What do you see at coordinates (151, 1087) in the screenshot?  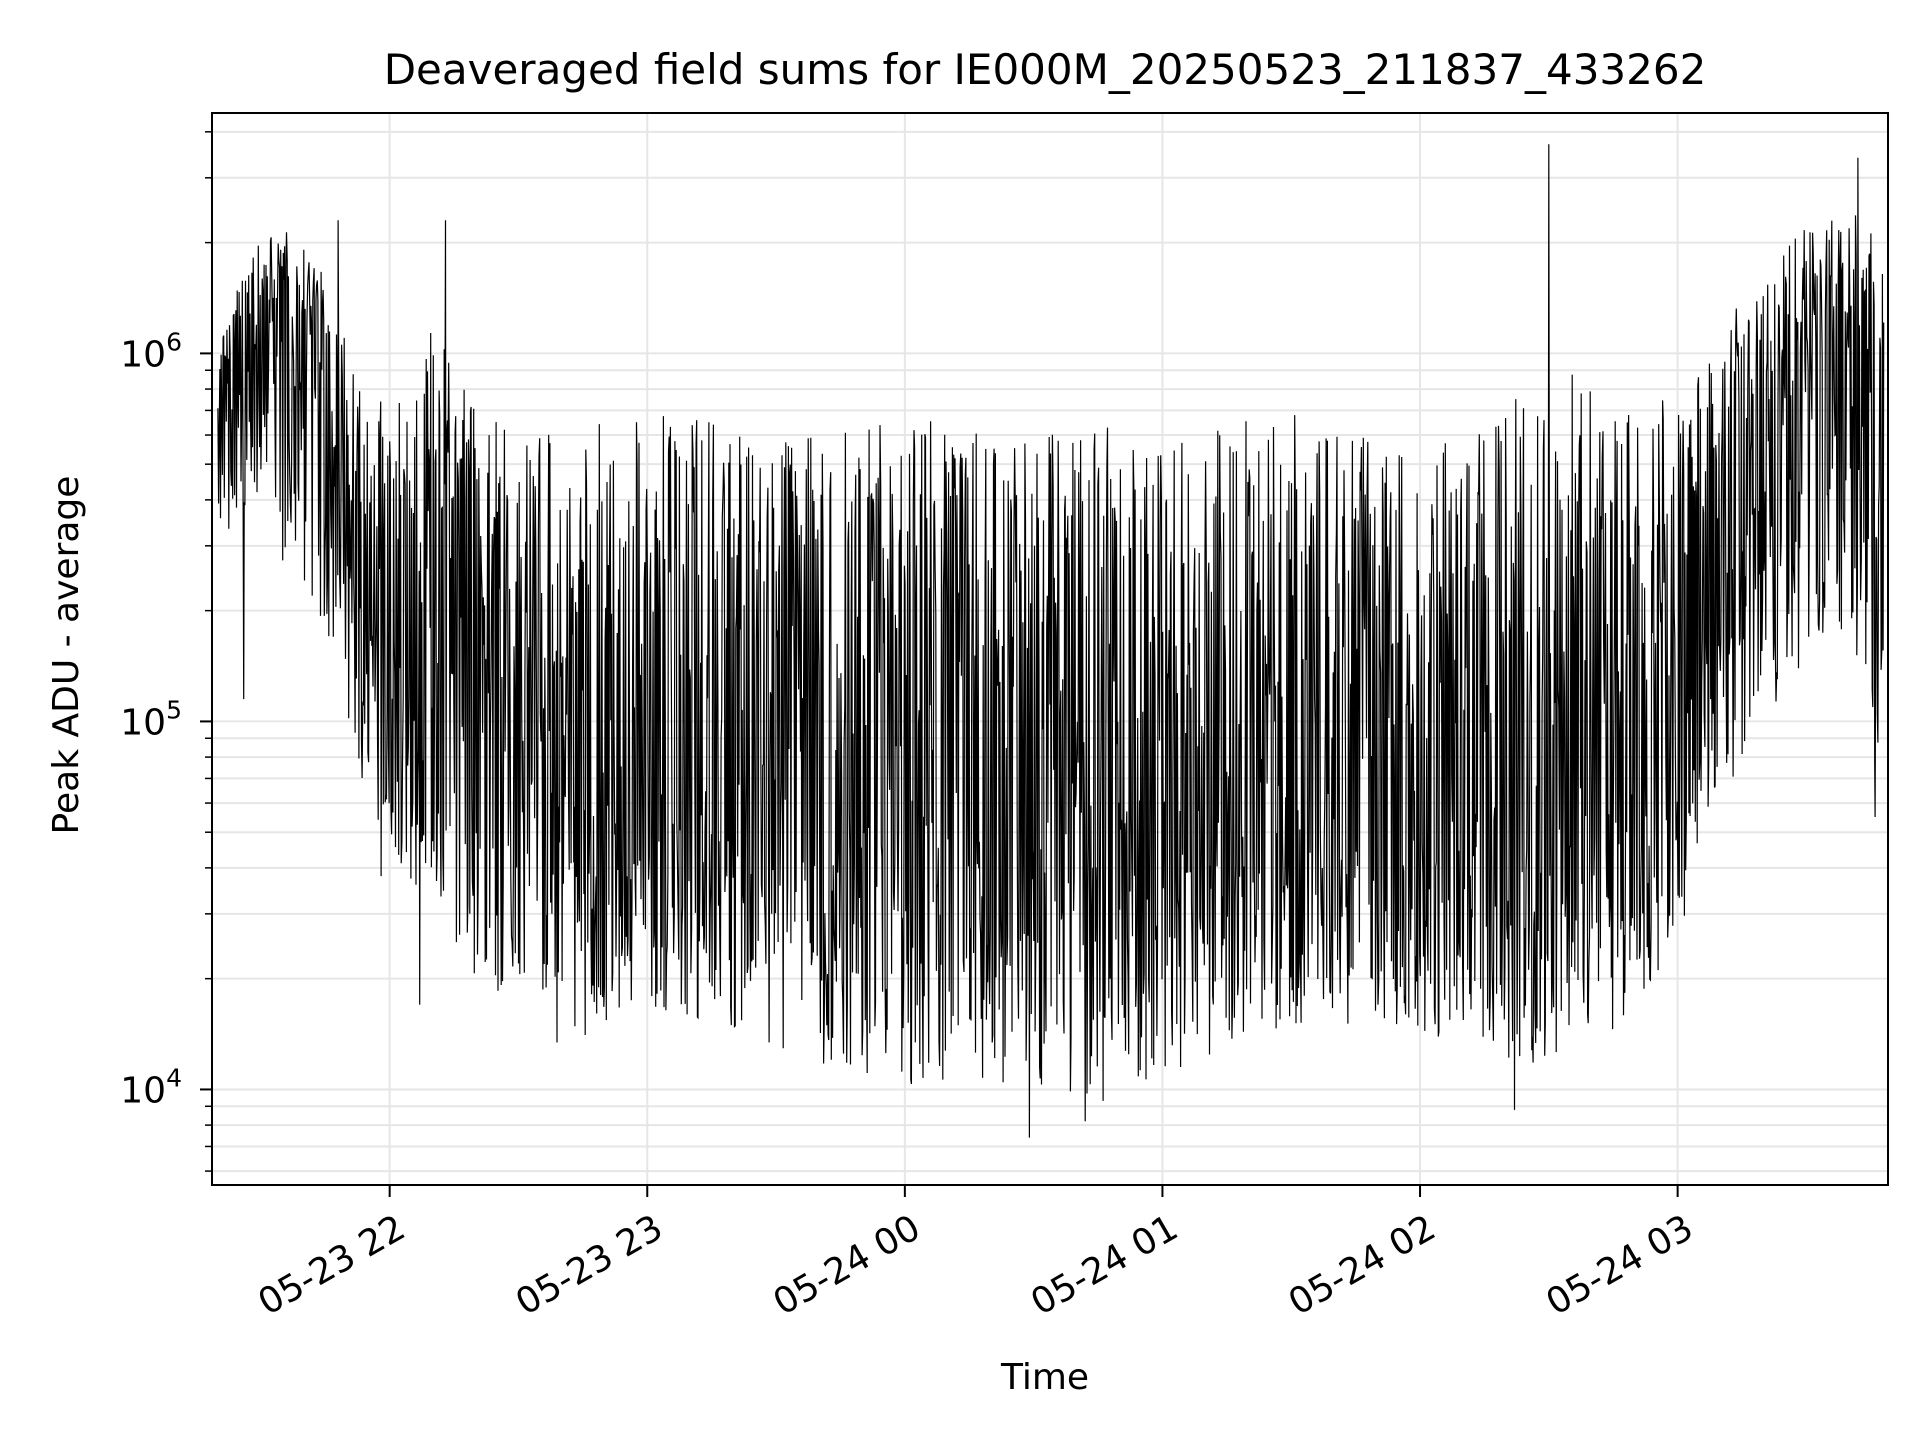 I see `y-tick-label: 10⁴` at bounding box center [151, 1087].